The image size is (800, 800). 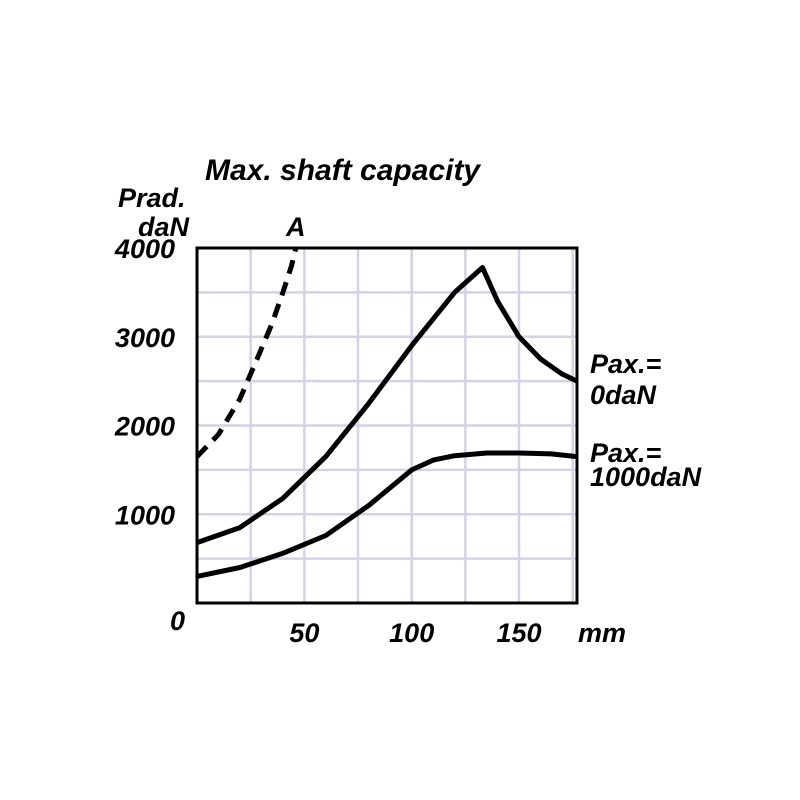 What do you see at coordinates (164, 227) in the screenshot?
I see `y-axis-label-line2: daN` at bounding box center [164, 227].